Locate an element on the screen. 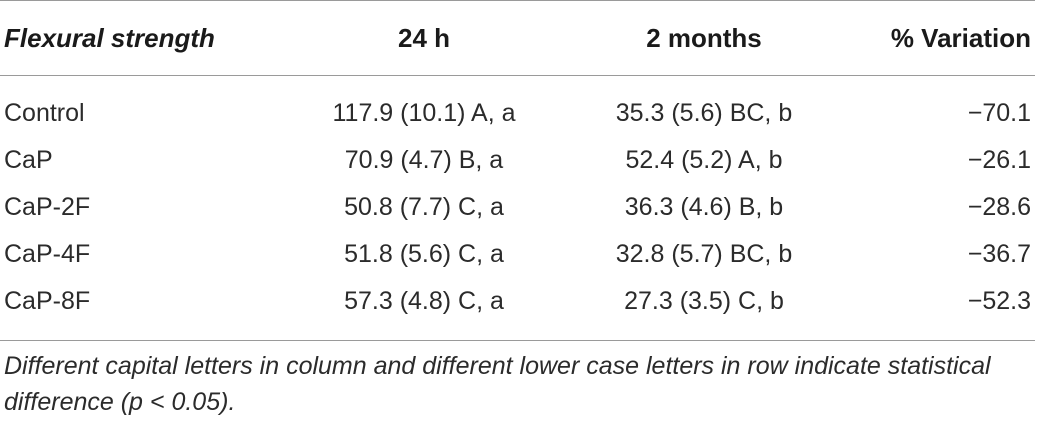 Image resolution: width=1039 pixels, height=423 pixels. cell-2-months: 52.4 (5.2) A, b is located at coordinates (704, 160).